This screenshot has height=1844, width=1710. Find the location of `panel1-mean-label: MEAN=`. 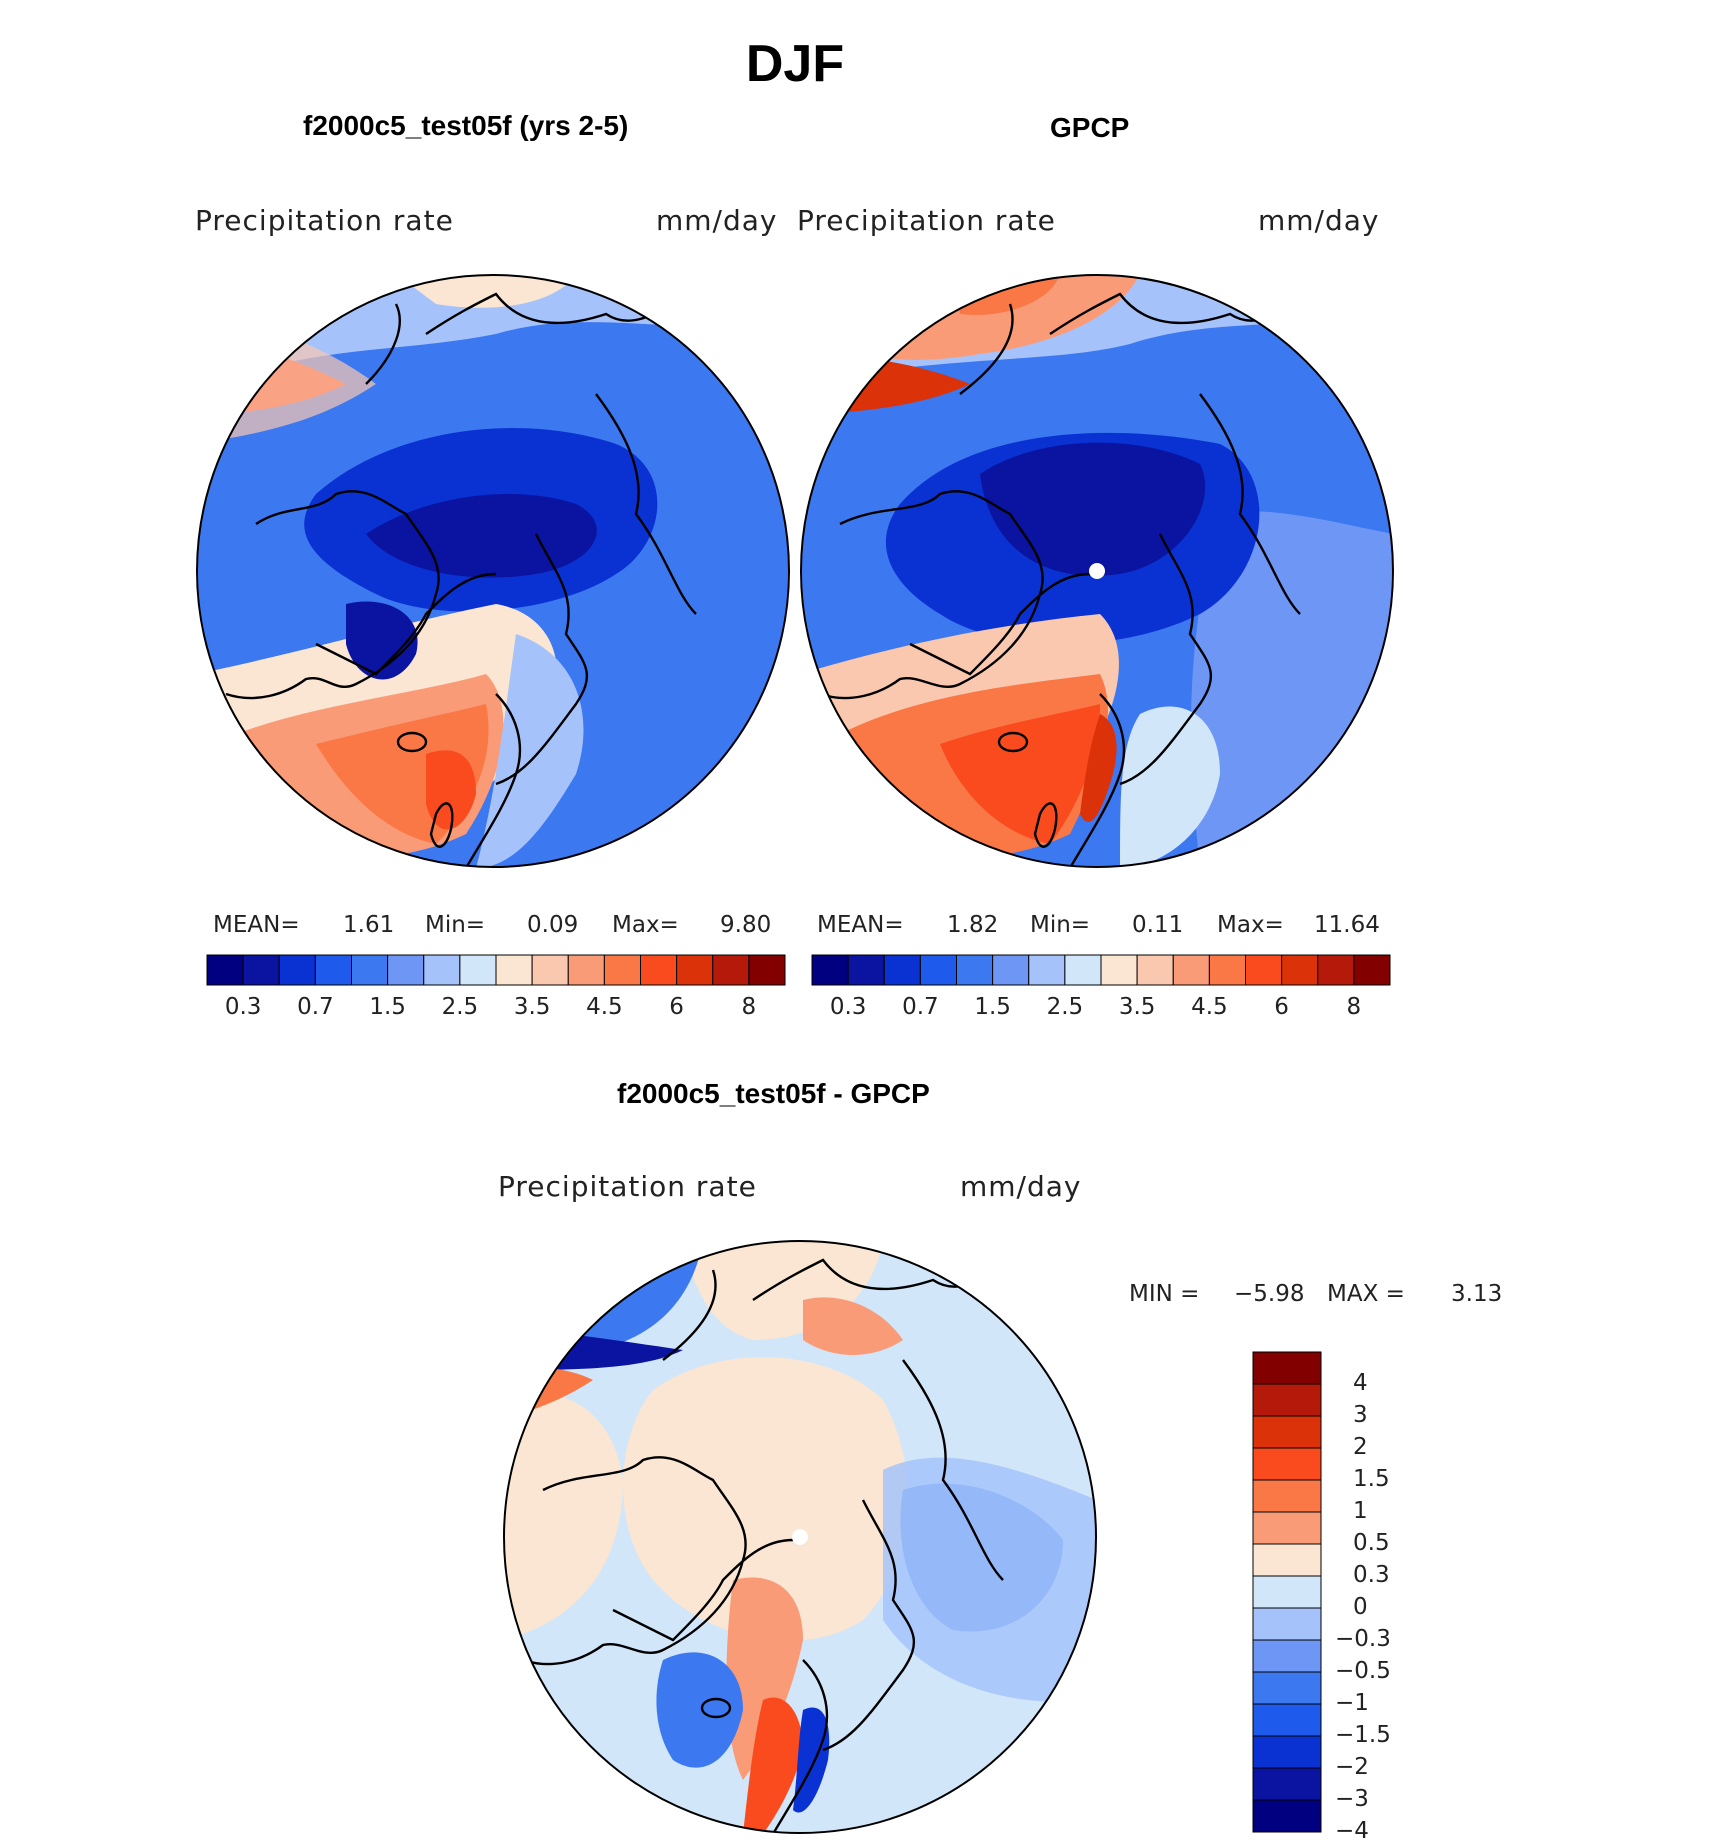

panel1-mean-label: MEAN= is located at coordinates (256, 925).